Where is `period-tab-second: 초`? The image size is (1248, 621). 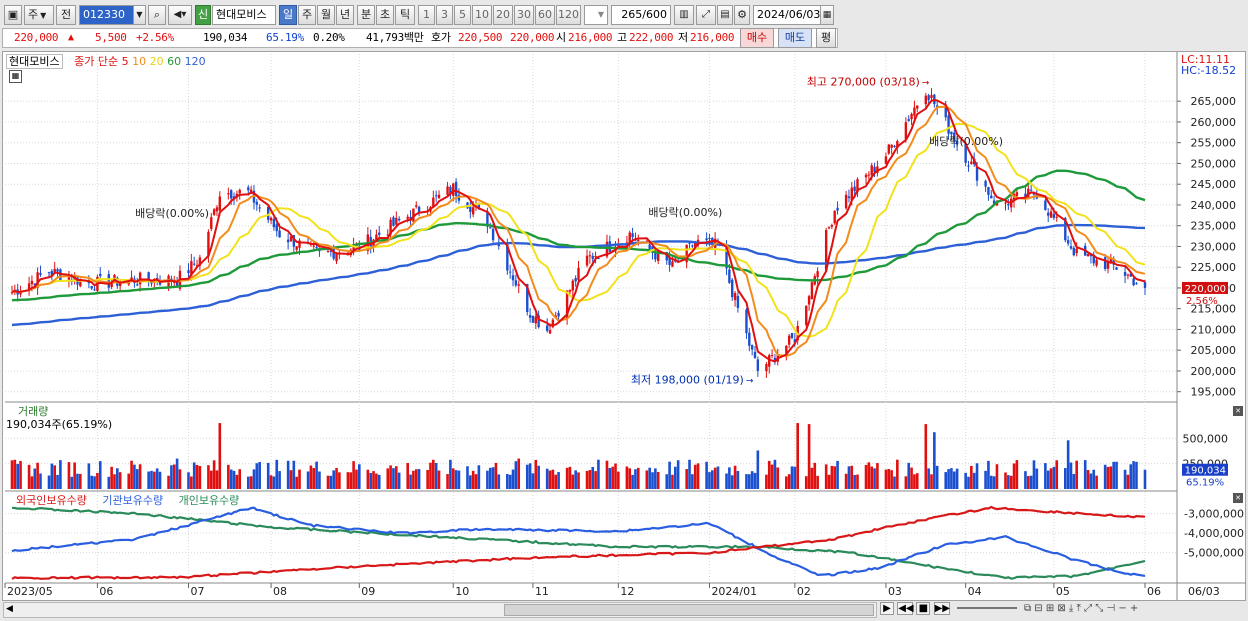 period-tab-second: 초 is located at coordinates (385, 15).